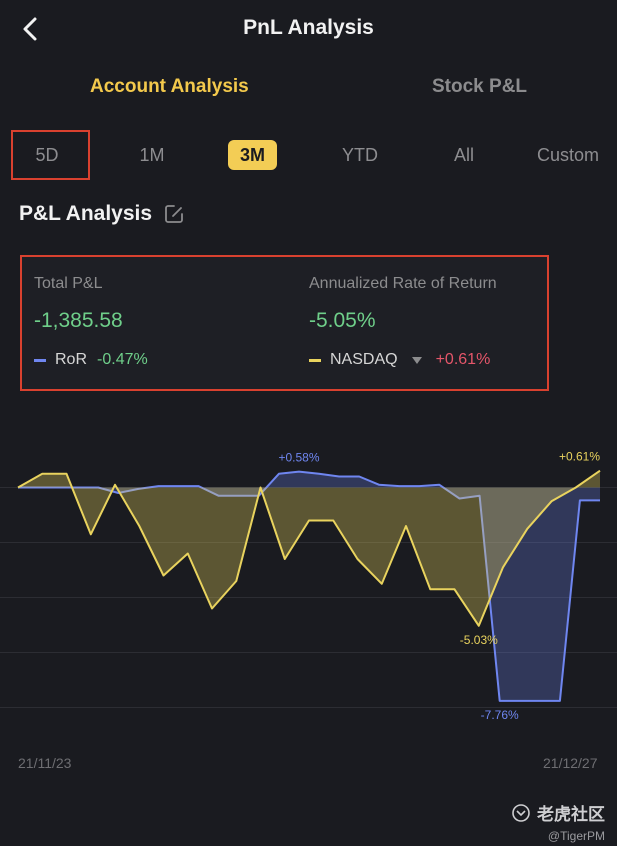 The width and height of the screenshot is (617, 846). Describe the element at coordinates (463, 155) in the screenshot. I see `period-all: All` at that location.